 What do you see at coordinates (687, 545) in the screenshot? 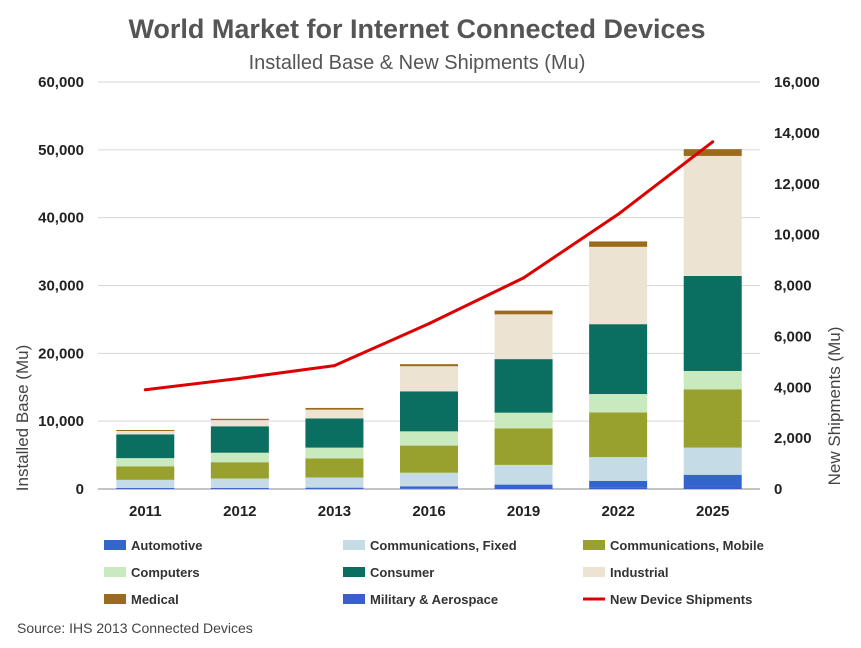
I see `legend-label: Communications, Mobile` at bounding box center [687, 545].